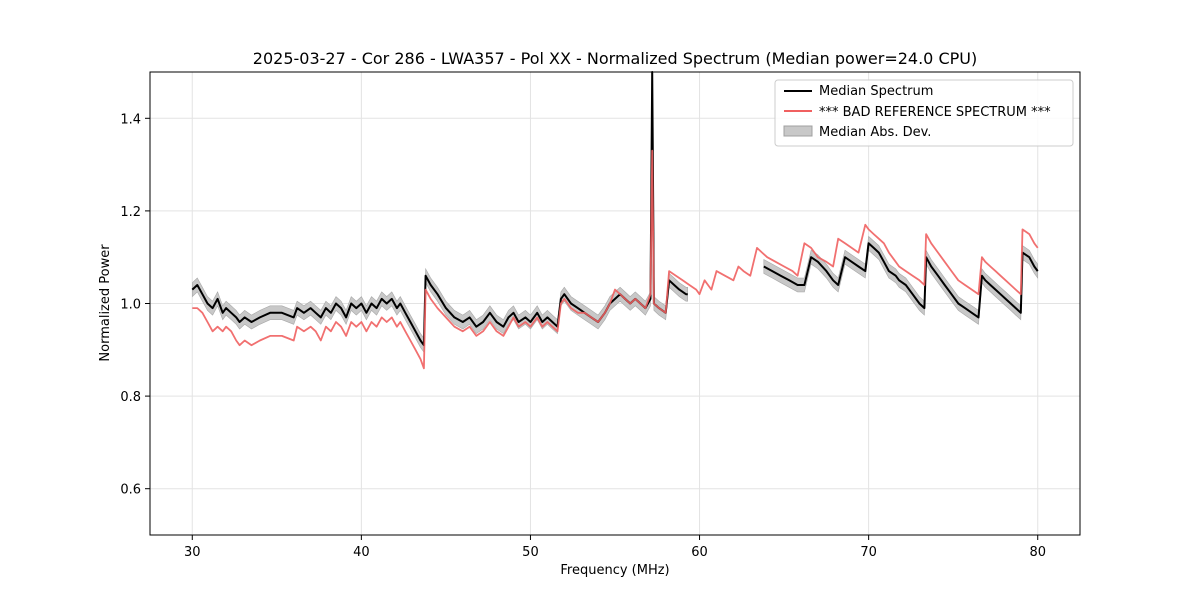  Describe the element at coordinates (699, 552) in the screenshot. I see `x-tick-label: 60` at that location.